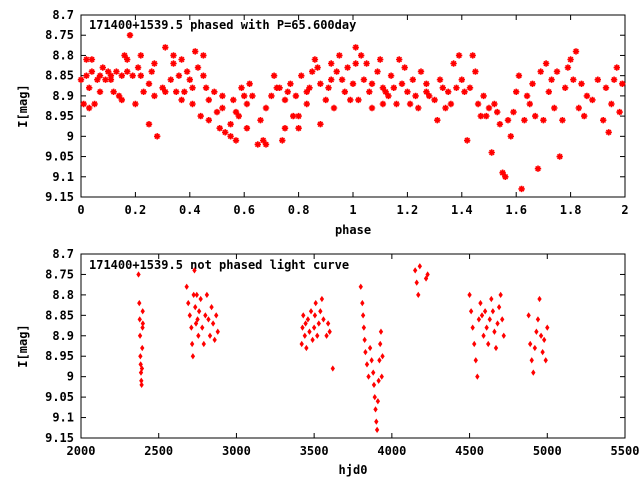  What do you see at coordinates (23, 105) in the screenshot?
I see `y-axis-label: I[mag]` at bounding box center [23, 105].